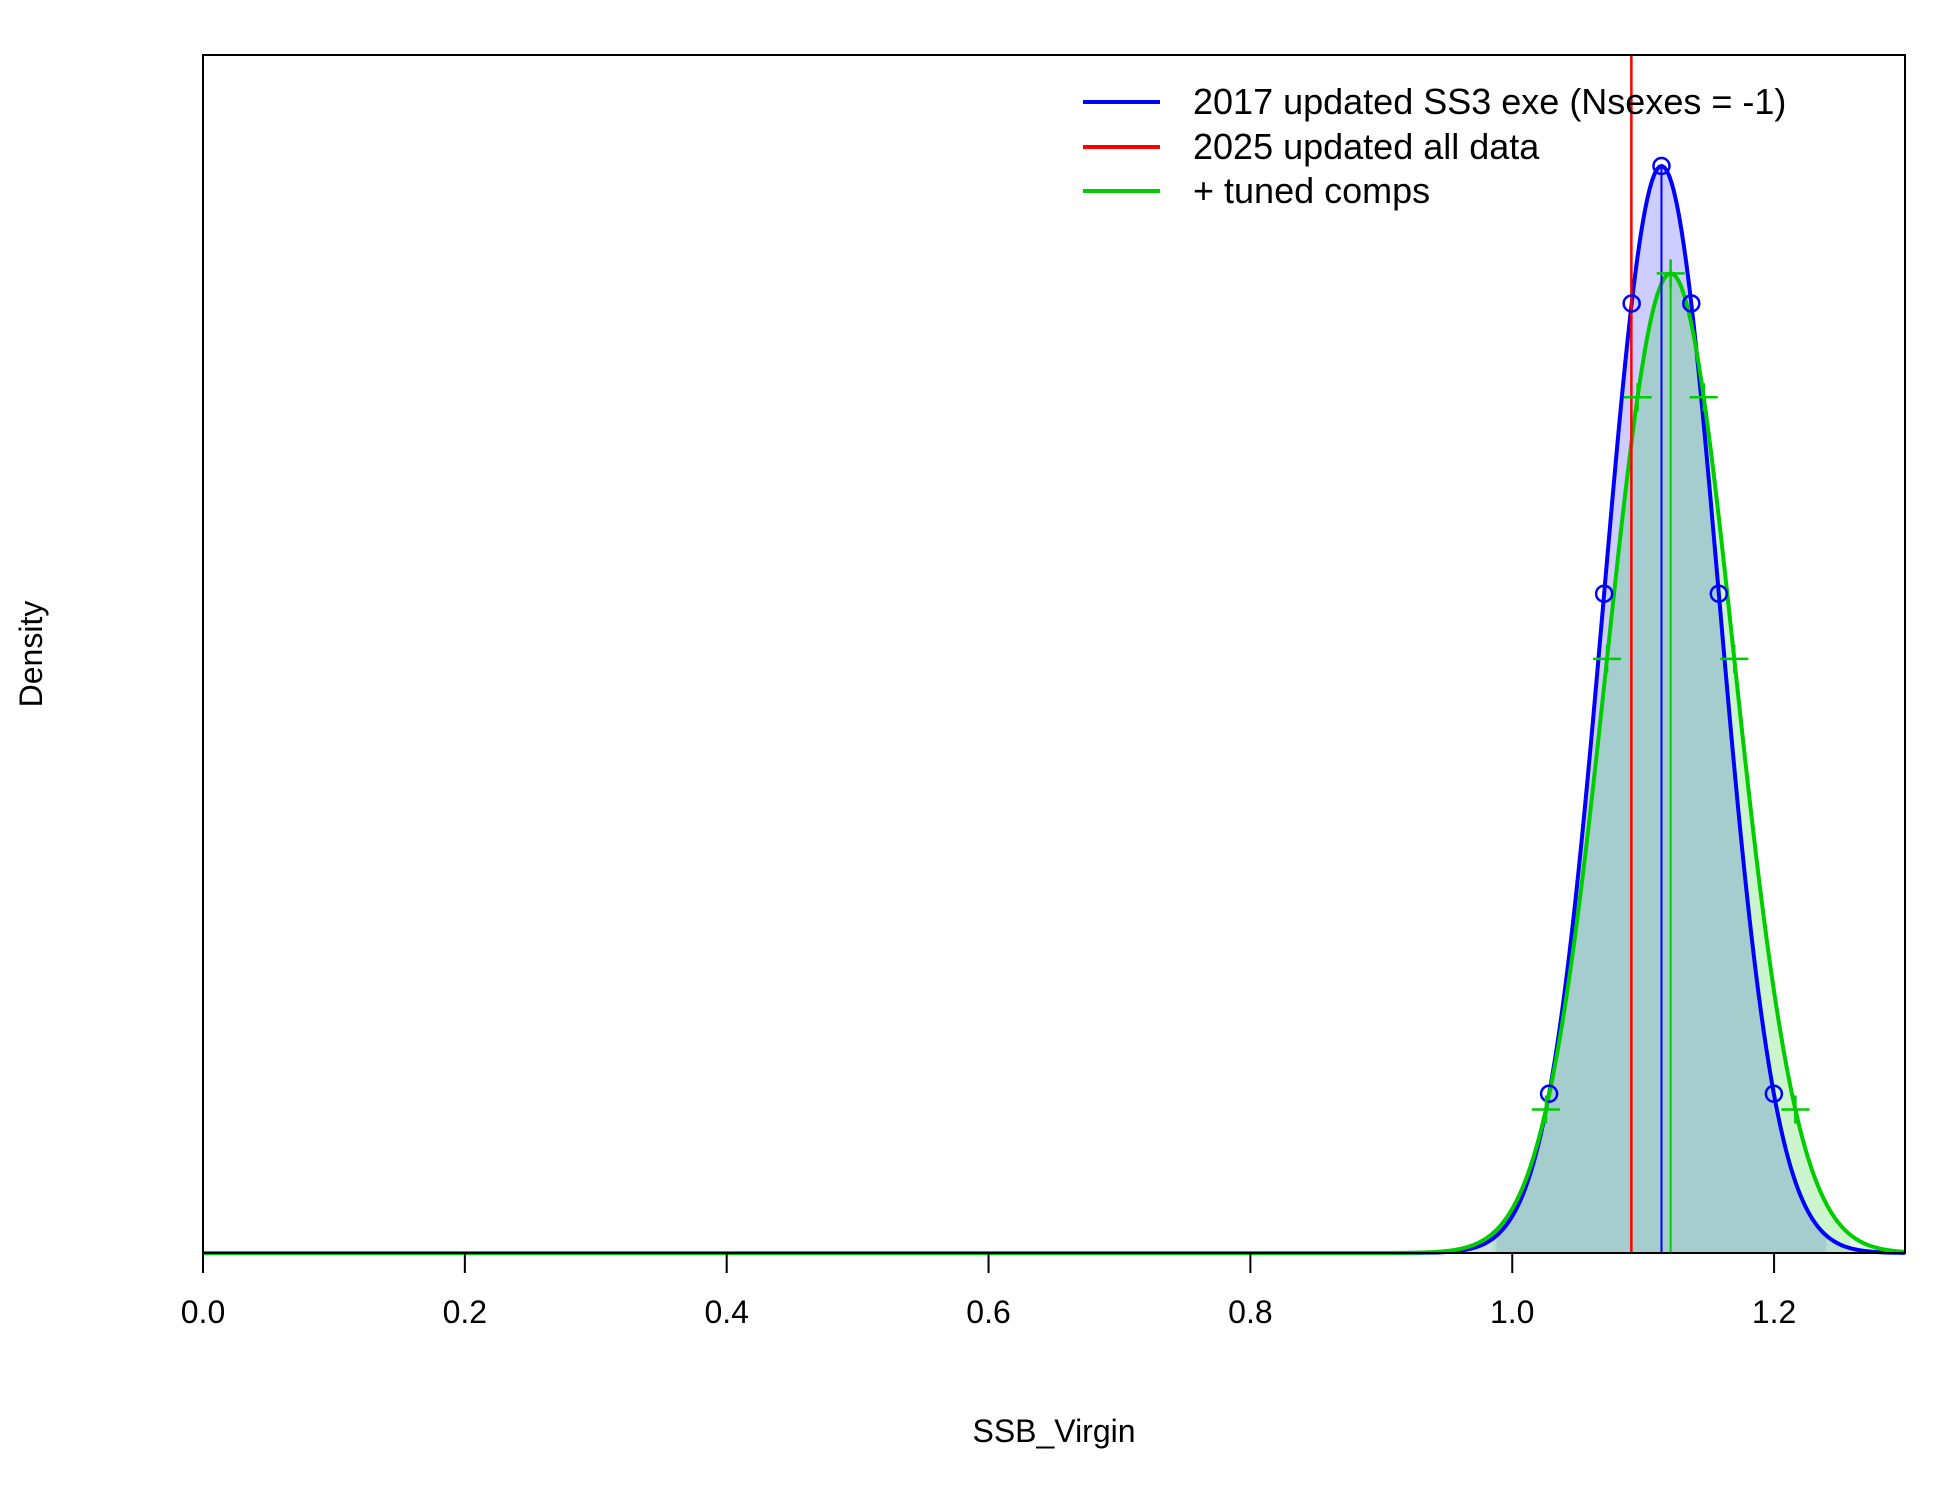 The width and height of the screenshot is (1950, 1500). I want to click on legend-item-3: + tuned comps, so click(1256, 190).